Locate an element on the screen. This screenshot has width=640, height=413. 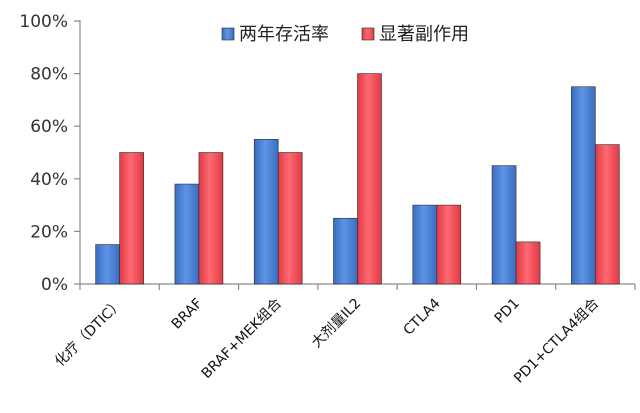
y-tick-label: 60% is located at coordinates (49, 127).